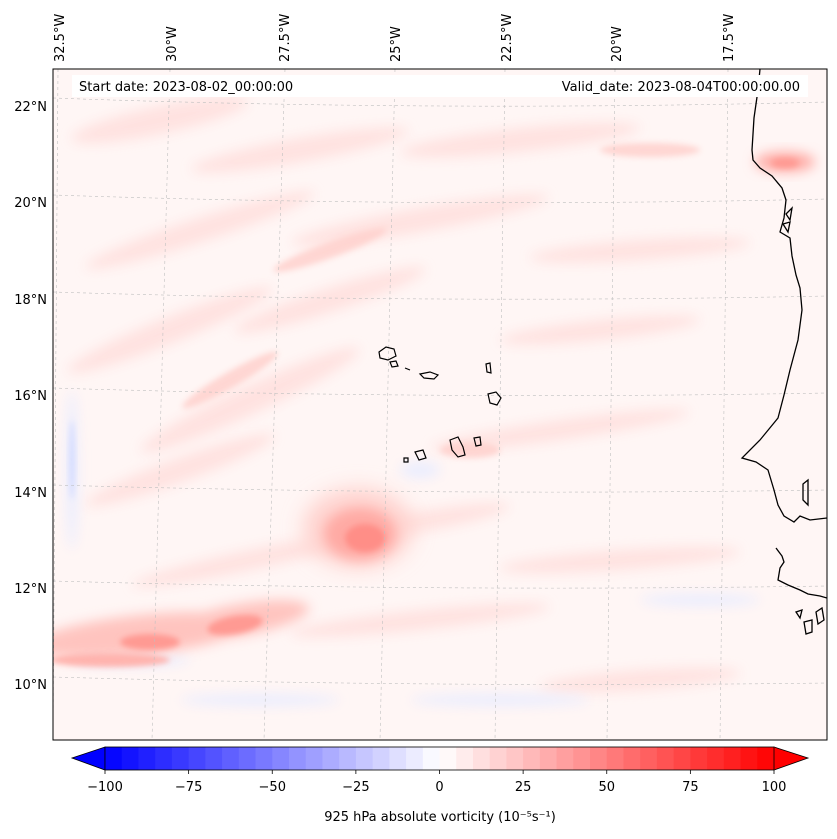  Describe the element at coordinates (729, 38) in the screenshot. I see `lon-label: 17.5°W` at that location.